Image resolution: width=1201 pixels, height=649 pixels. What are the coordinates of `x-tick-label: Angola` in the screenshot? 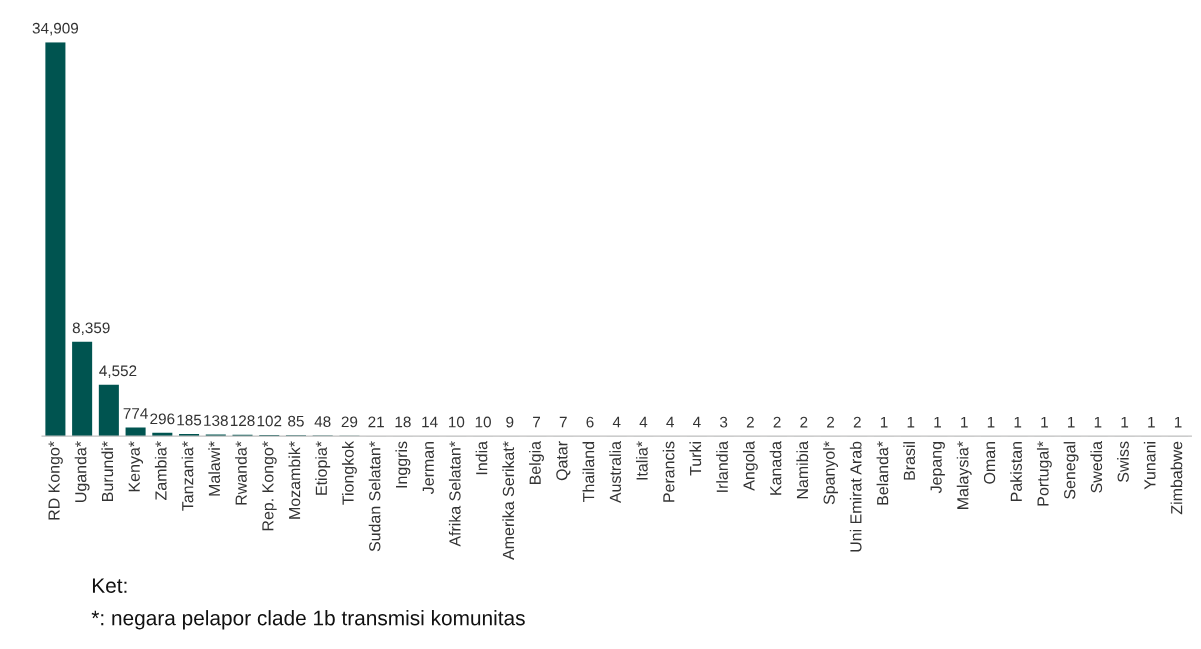 It's located at (750, 465).